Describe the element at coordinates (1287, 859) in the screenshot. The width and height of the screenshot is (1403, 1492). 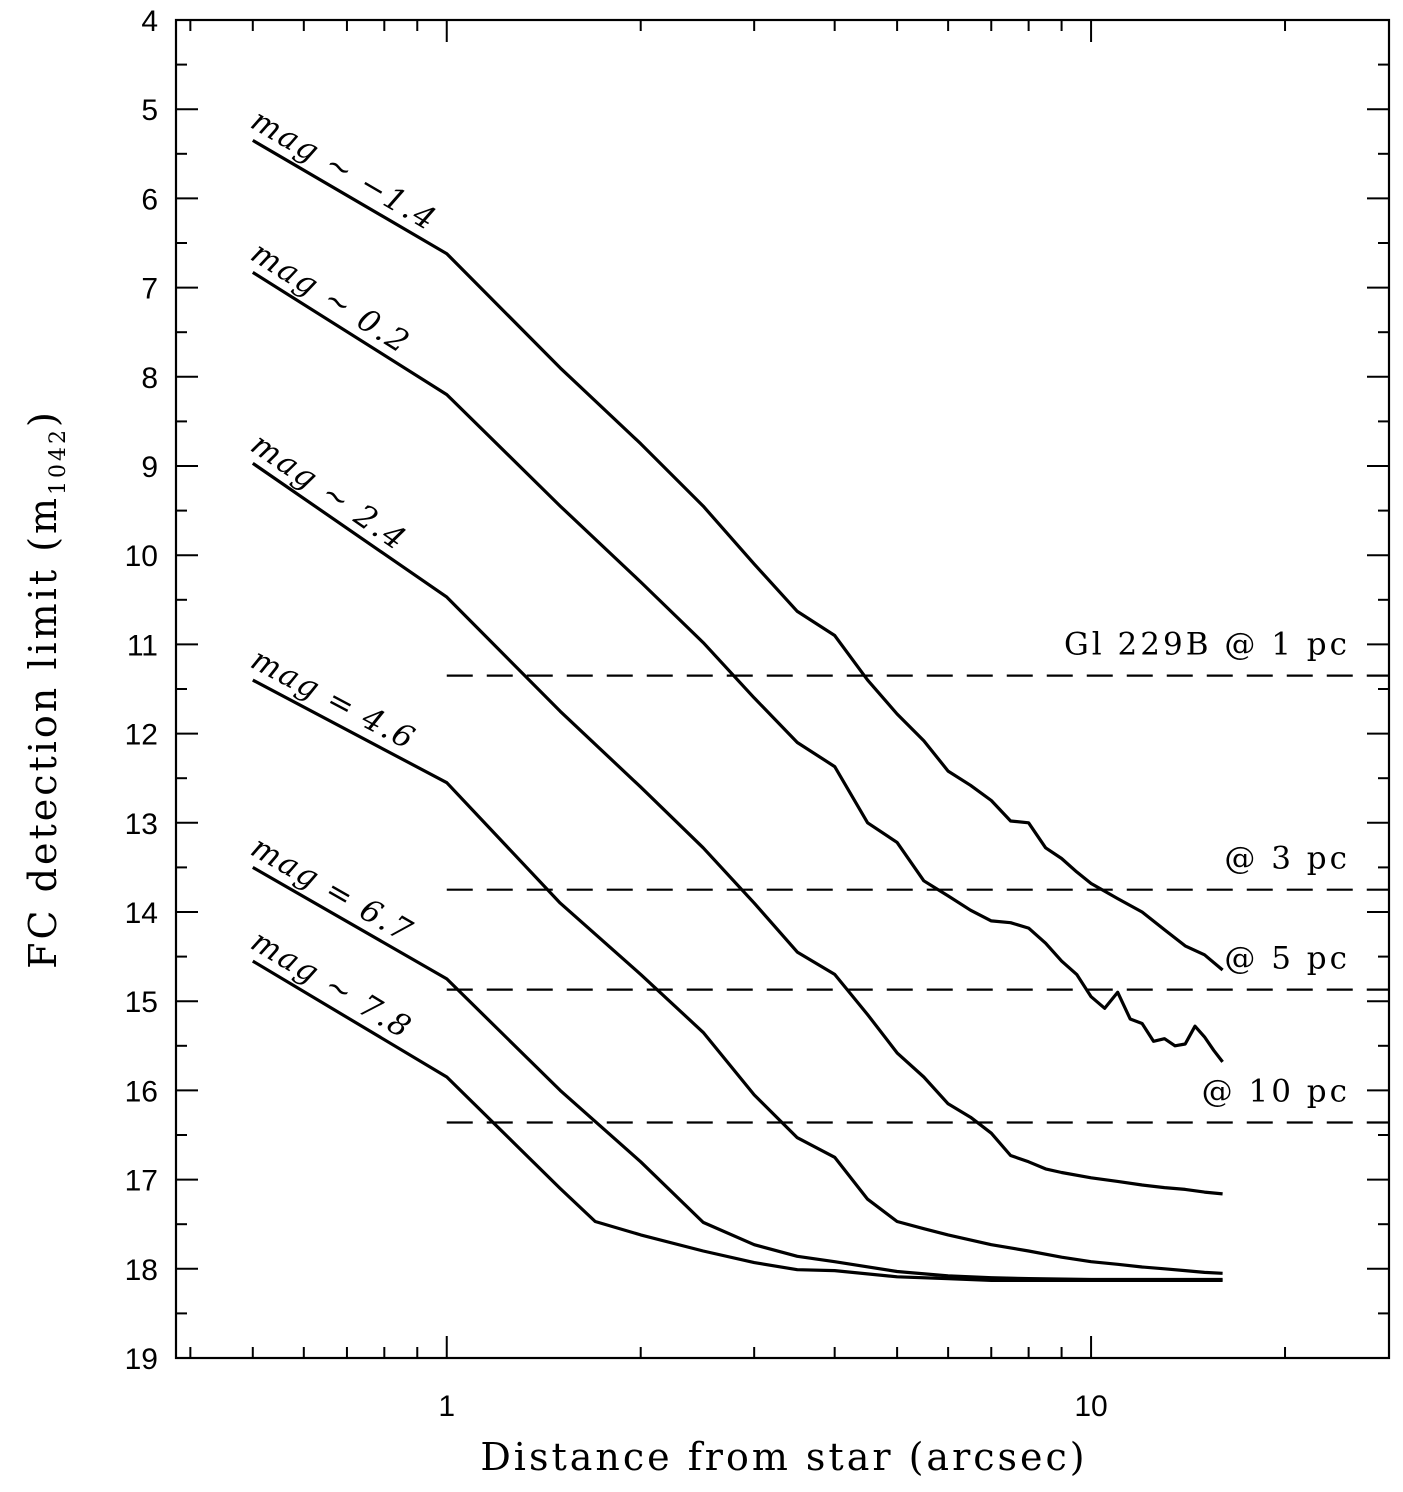
I see `reference-line-label: @ 3 pc` at that location.